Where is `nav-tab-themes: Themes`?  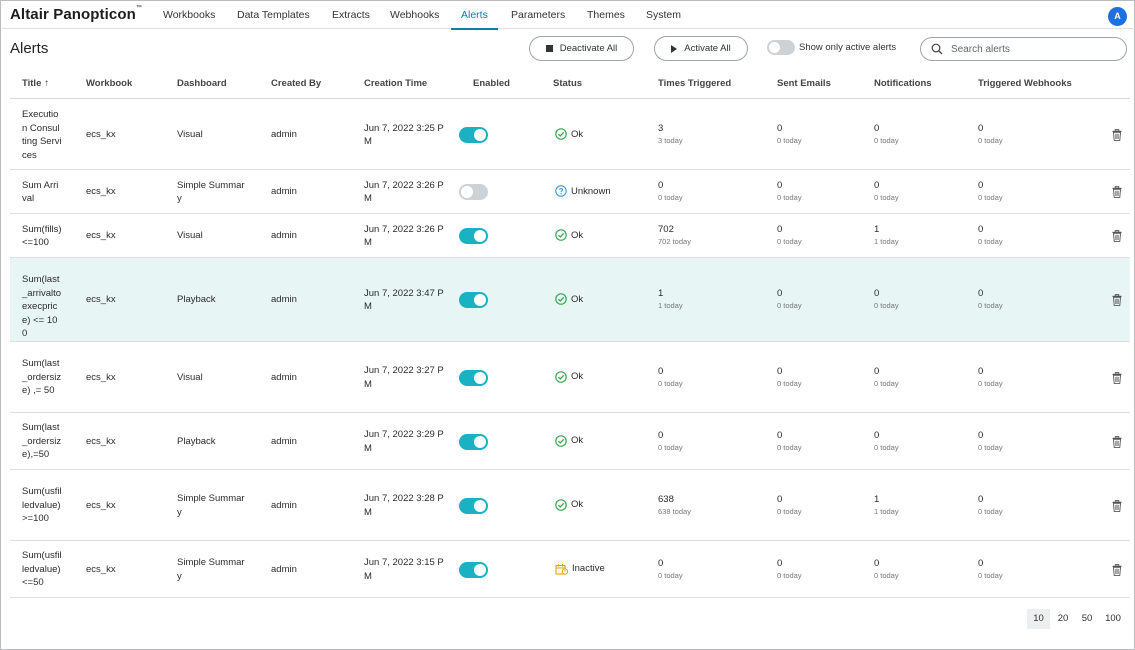
nav-tab-themes: Themes is located at coordinates (606, 15).